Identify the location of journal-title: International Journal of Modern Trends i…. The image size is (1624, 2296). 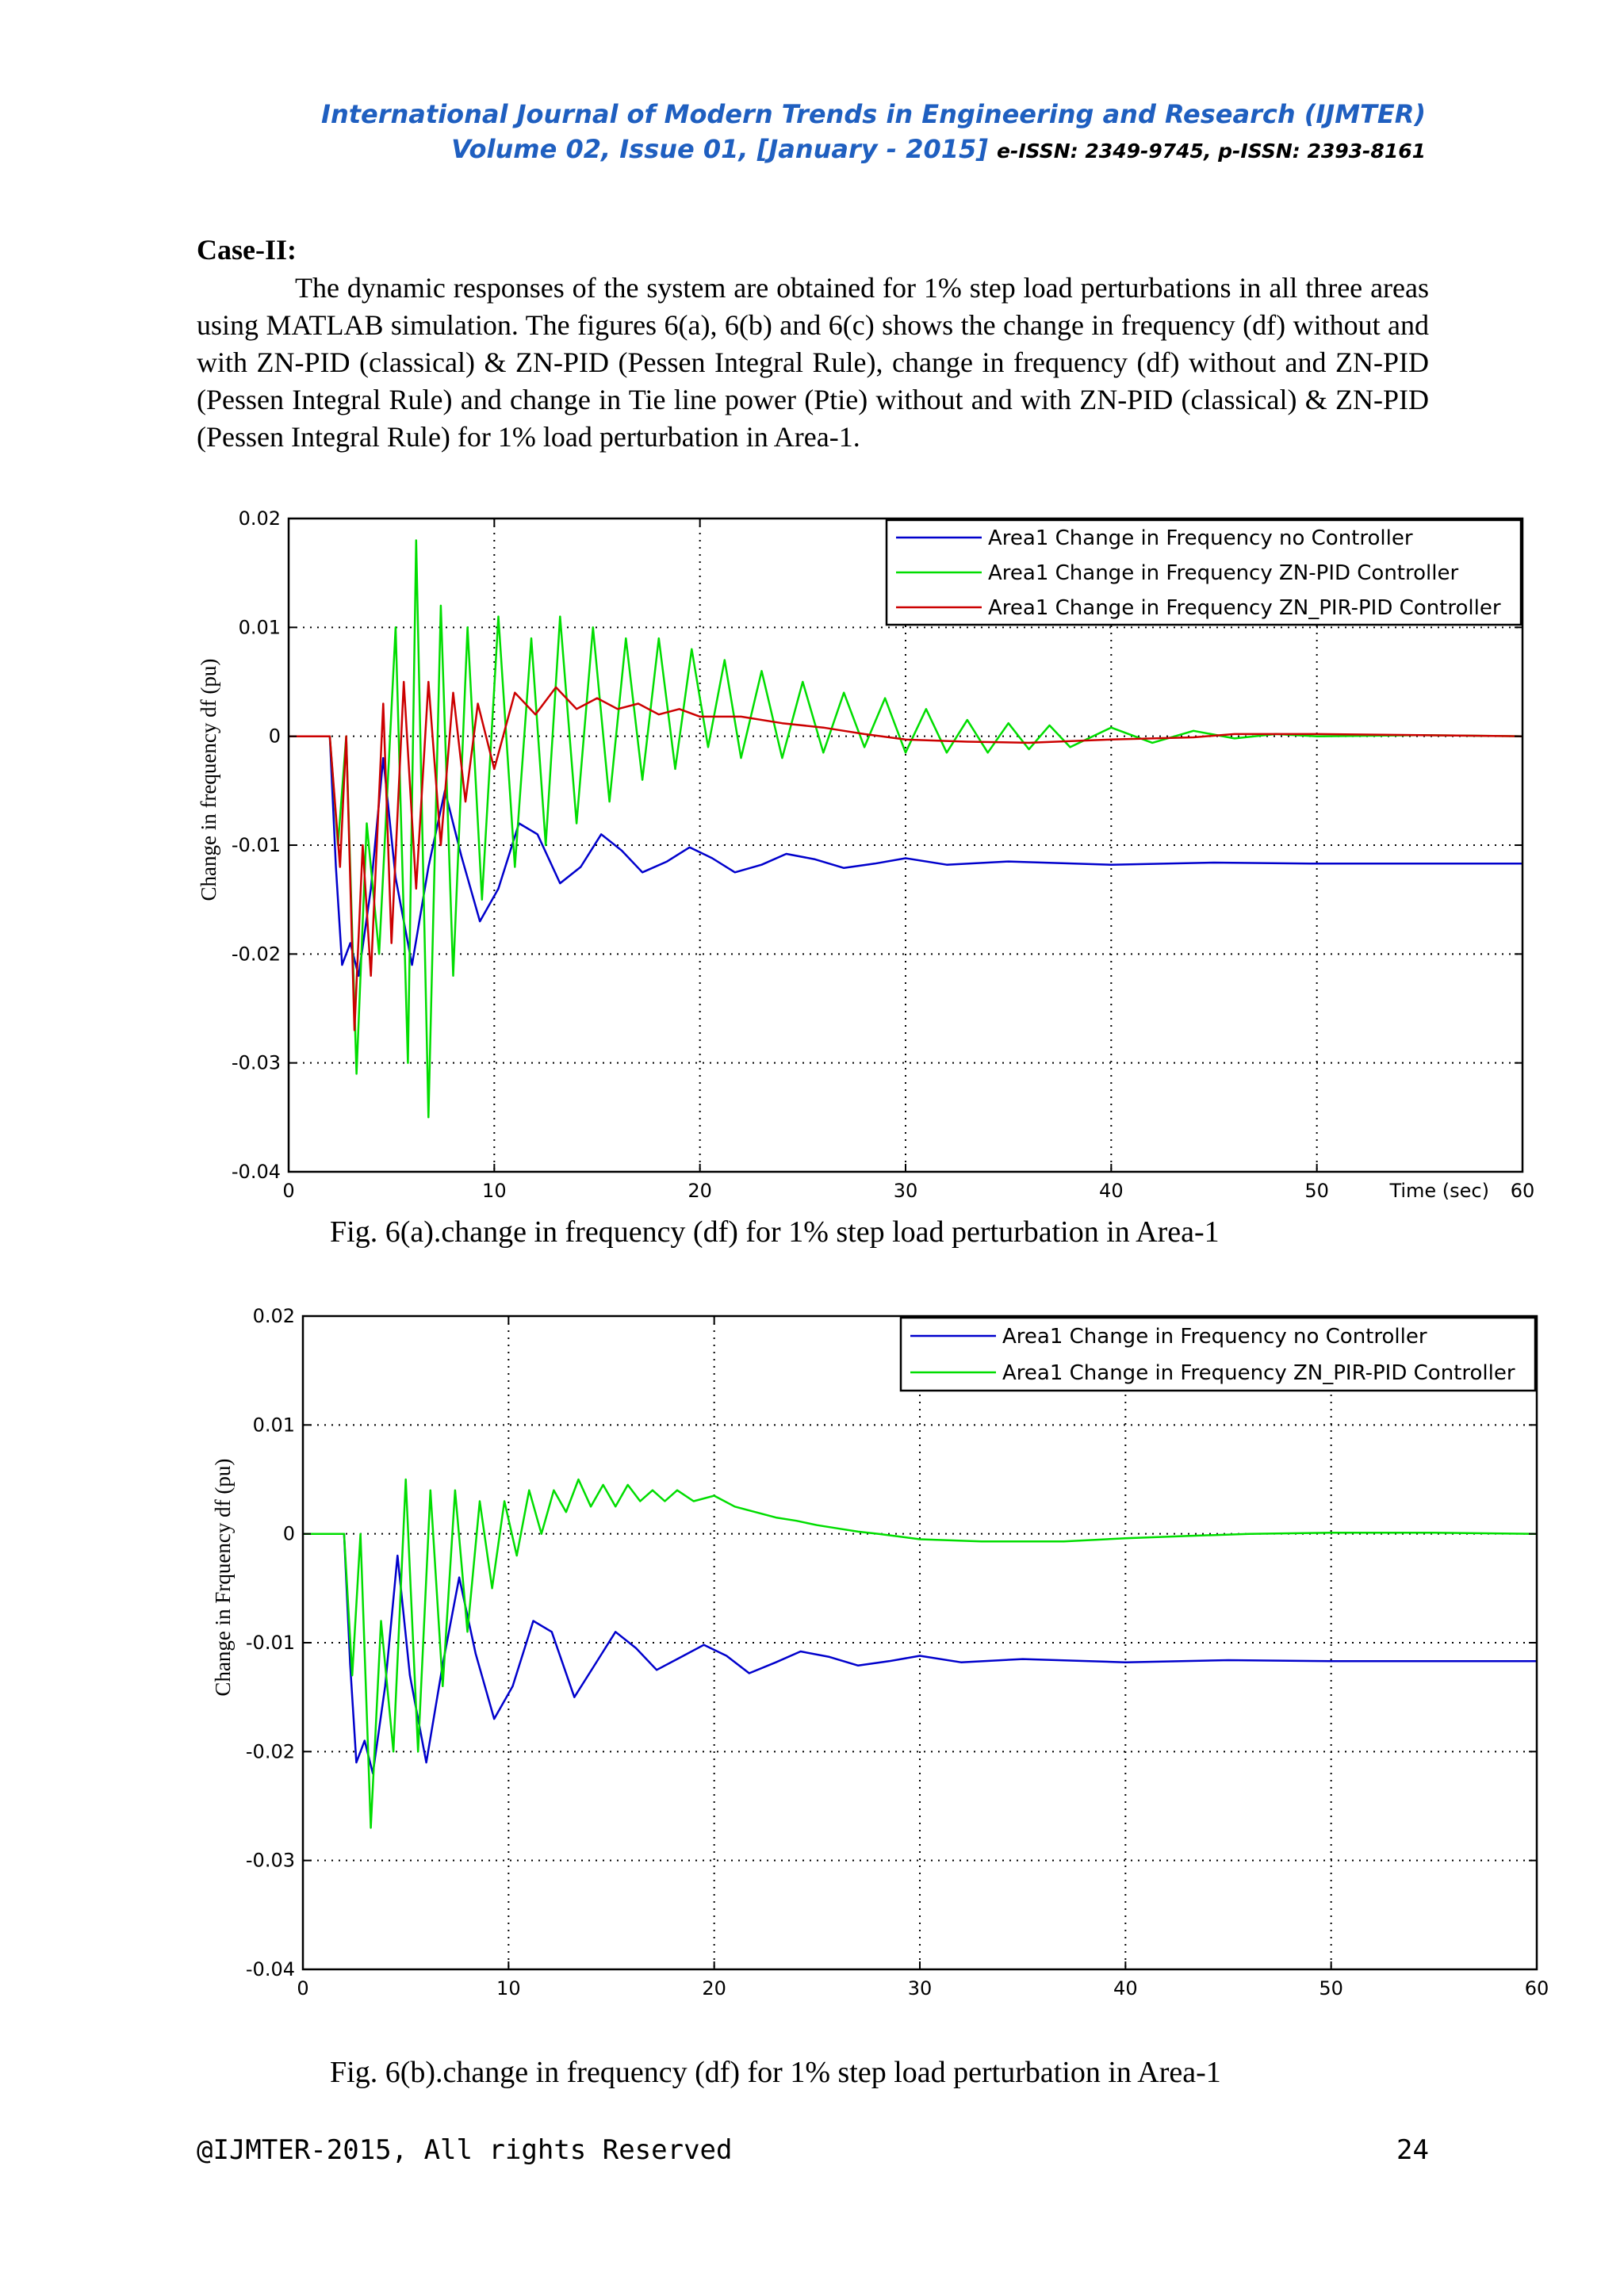
(873, 114).